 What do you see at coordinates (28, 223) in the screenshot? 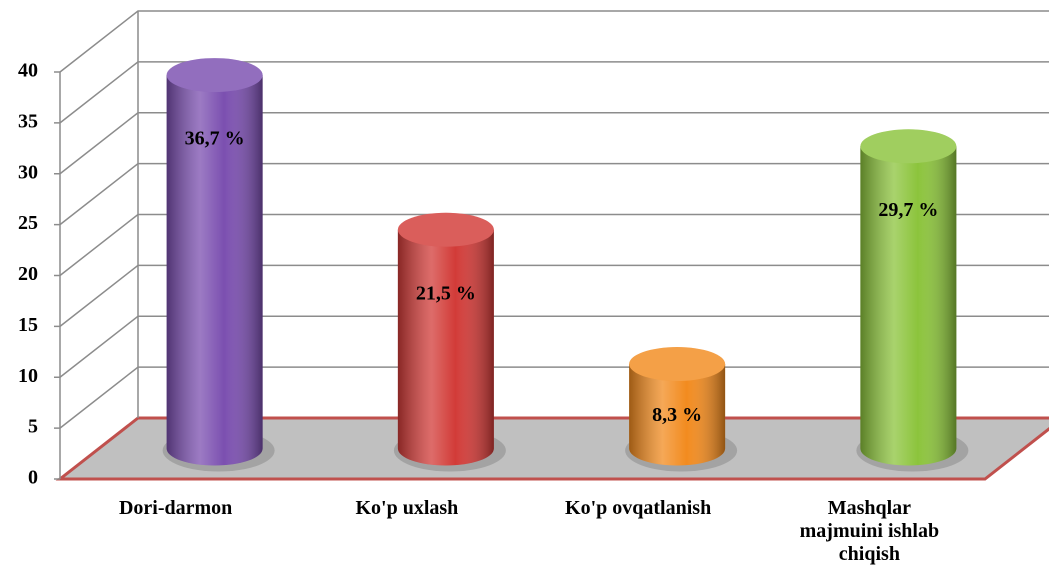
I see `y-tick-label: 25` at bounding box center [28, 223].